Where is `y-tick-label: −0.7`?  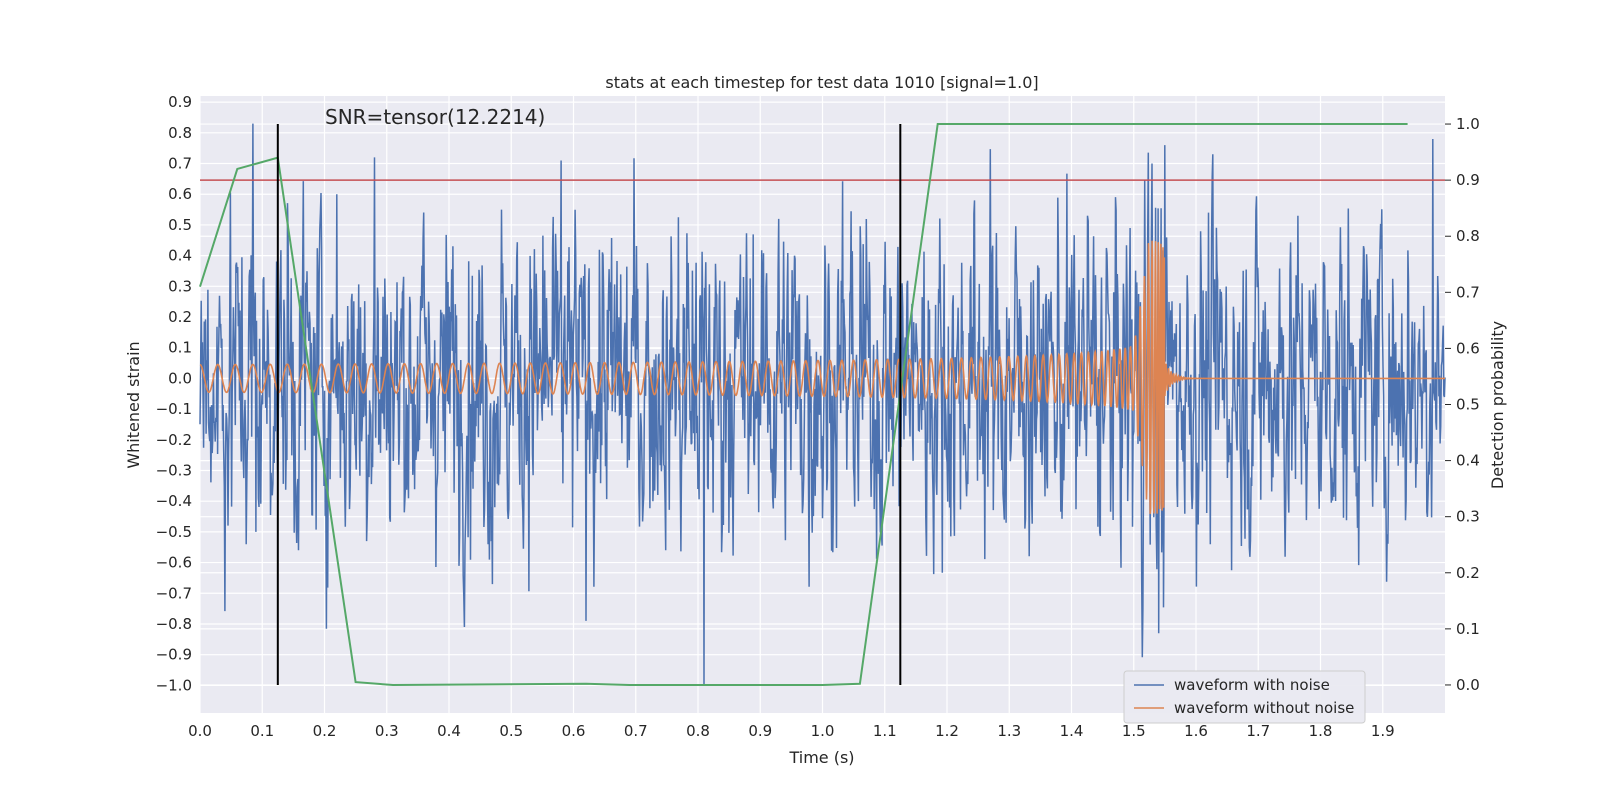
y-tick-label: −0.7 is located at coordinates (174, 593).